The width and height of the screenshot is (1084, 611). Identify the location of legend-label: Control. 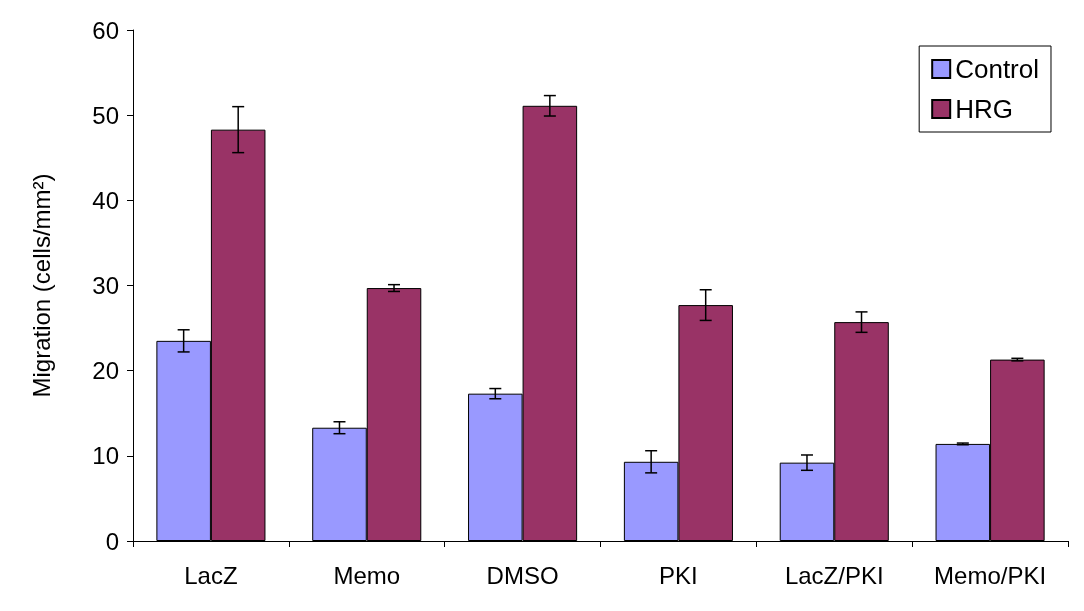
(997, 69).